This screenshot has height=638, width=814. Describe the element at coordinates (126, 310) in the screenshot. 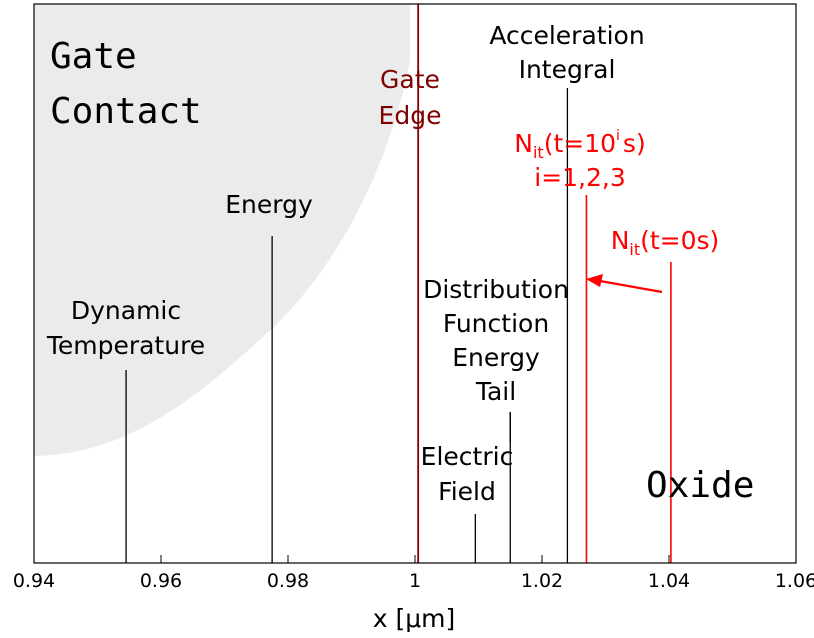

I see `dynamic-temperature-label-line-1: Dynamic` at that location.